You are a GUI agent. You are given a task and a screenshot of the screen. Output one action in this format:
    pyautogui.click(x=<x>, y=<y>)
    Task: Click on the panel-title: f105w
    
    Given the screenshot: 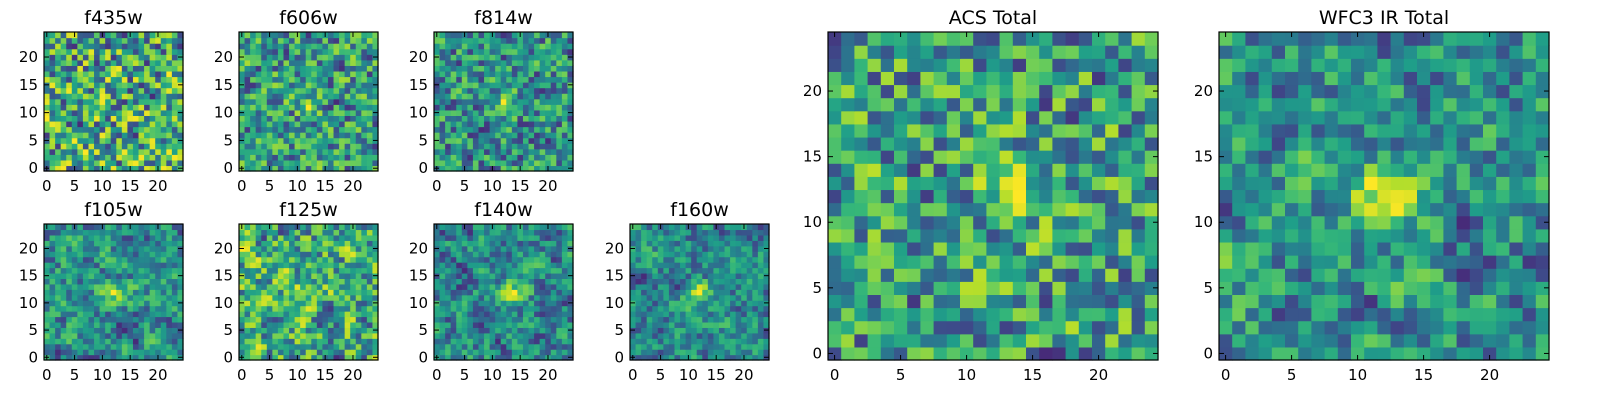 What is the action you would take?
    pyautogui.click(x=113, y=210)
    